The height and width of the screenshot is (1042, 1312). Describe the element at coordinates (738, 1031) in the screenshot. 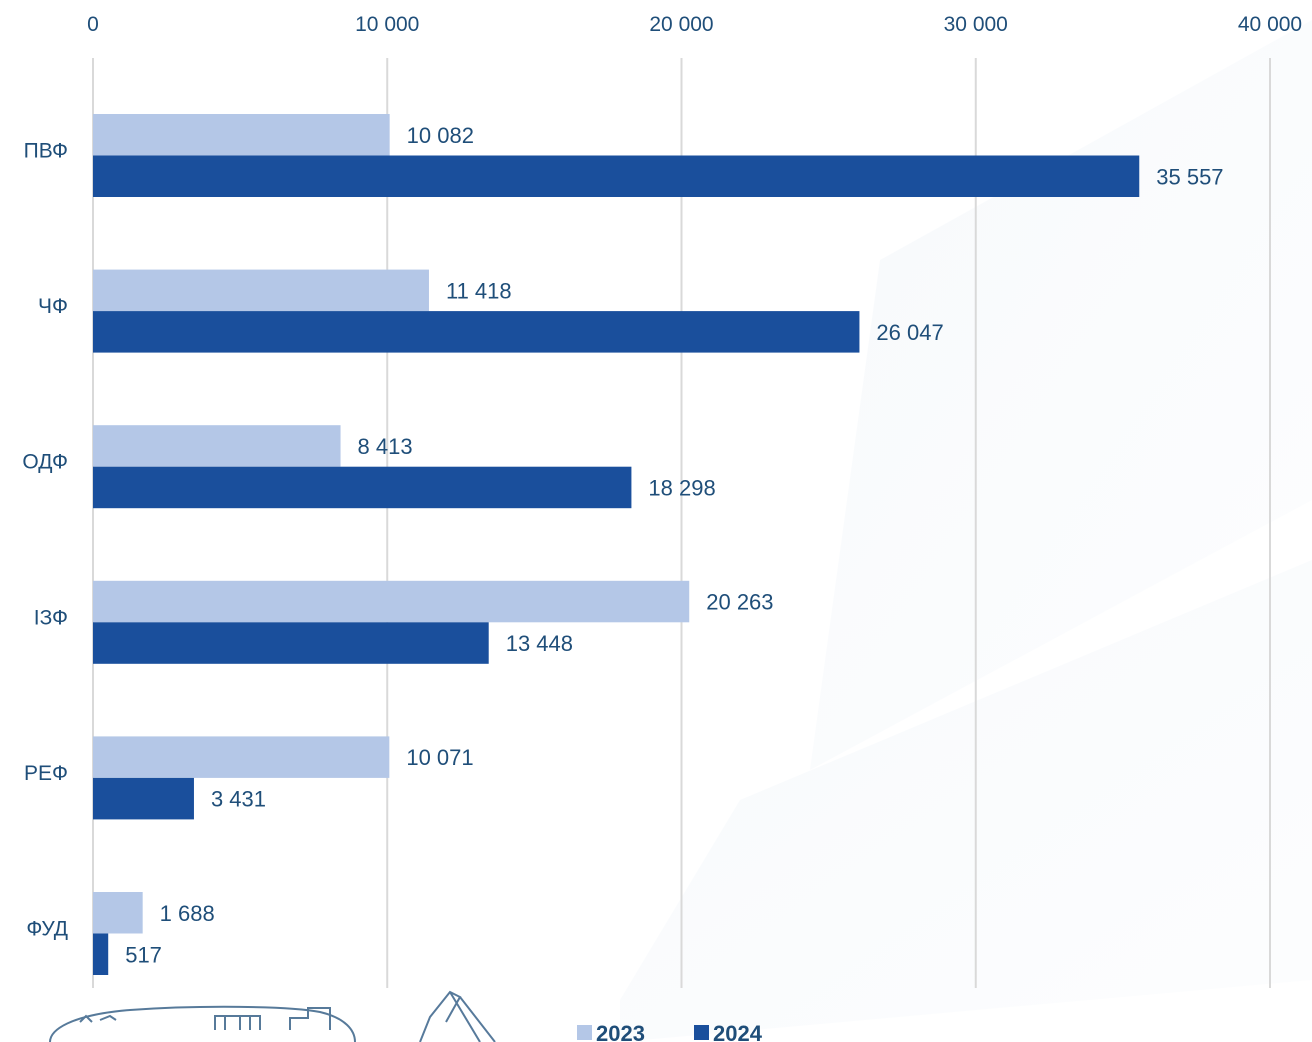

I see `legend-label-2024: 2024` at that location.